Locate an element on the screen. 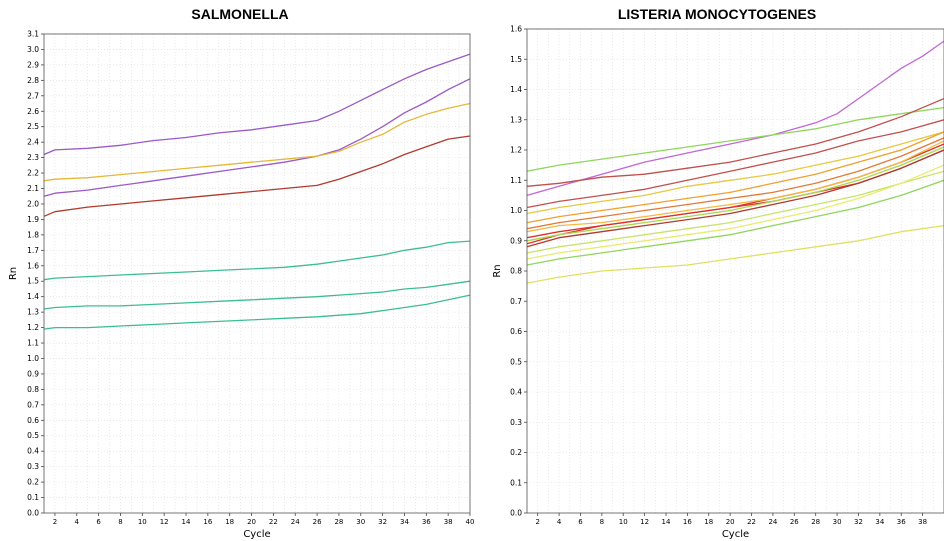 The image size is (944, 541). x-tick-label: 30 is located at coordinates (360, 522).